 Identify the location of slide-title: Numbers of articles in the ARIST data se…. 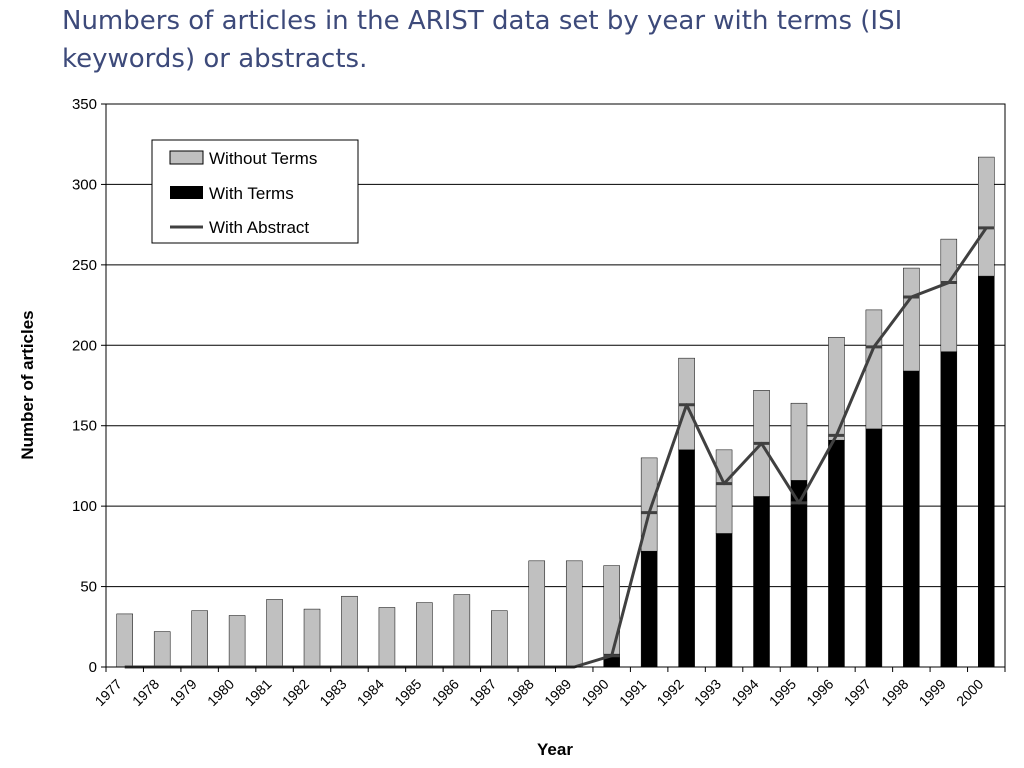
(482, 40).